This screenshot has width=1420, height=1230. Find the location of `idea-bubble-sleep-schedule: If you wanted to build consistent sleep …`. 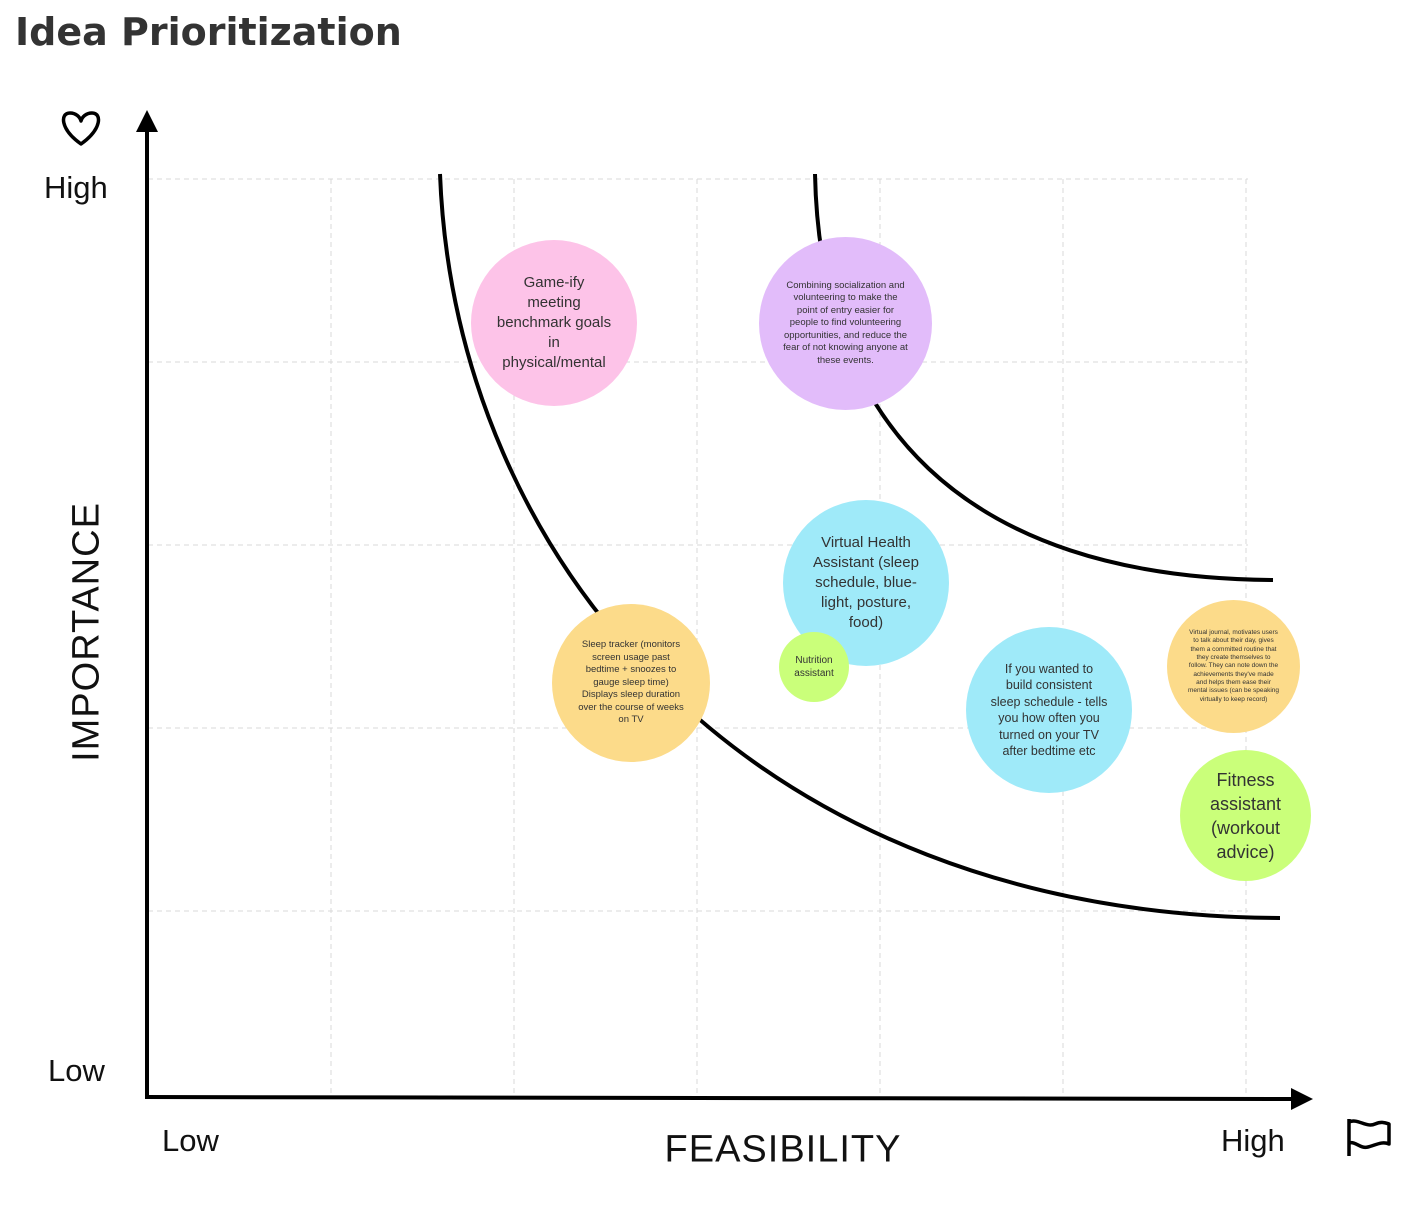

idea-bubble-sleep-schedule: If you wanted to build consistent sleep … is located at coordinates (1049, 710).